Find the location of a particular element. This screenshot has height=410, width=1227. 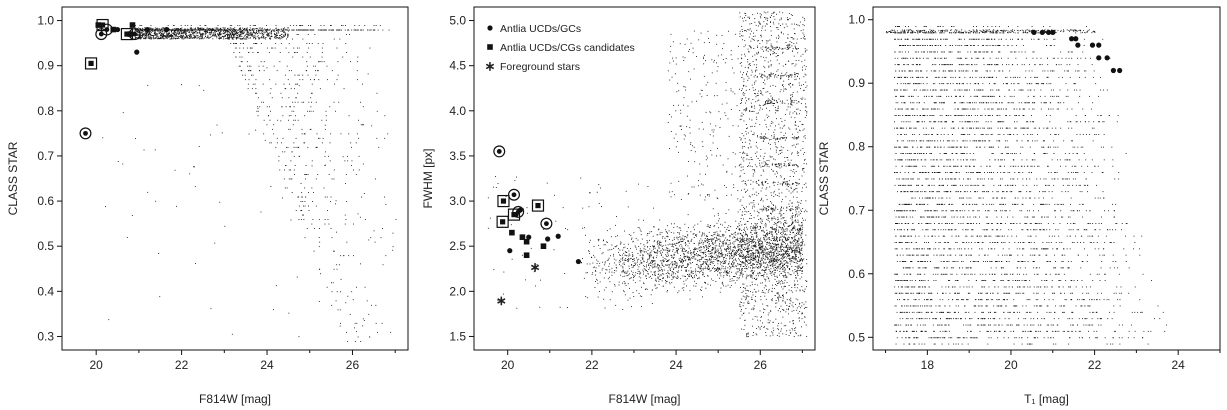

legend-entry: Foreground stars is located at coordinates (540, 67).